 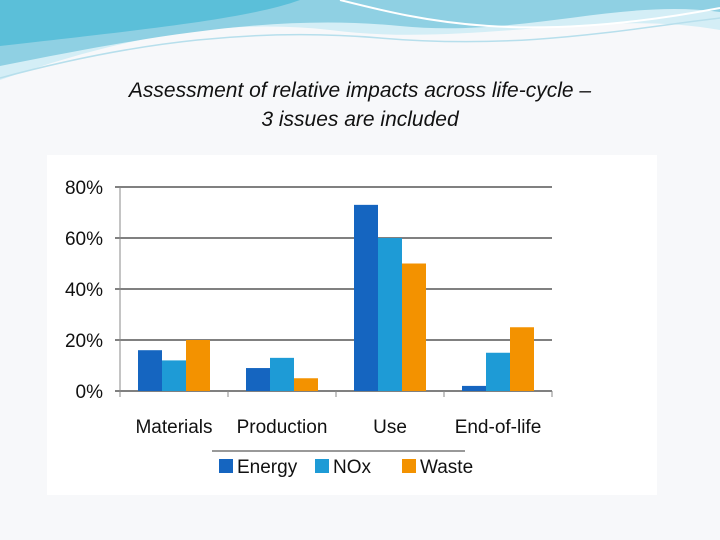 I want to click on y-tick-label: 80%, so click(x=84, y=188).